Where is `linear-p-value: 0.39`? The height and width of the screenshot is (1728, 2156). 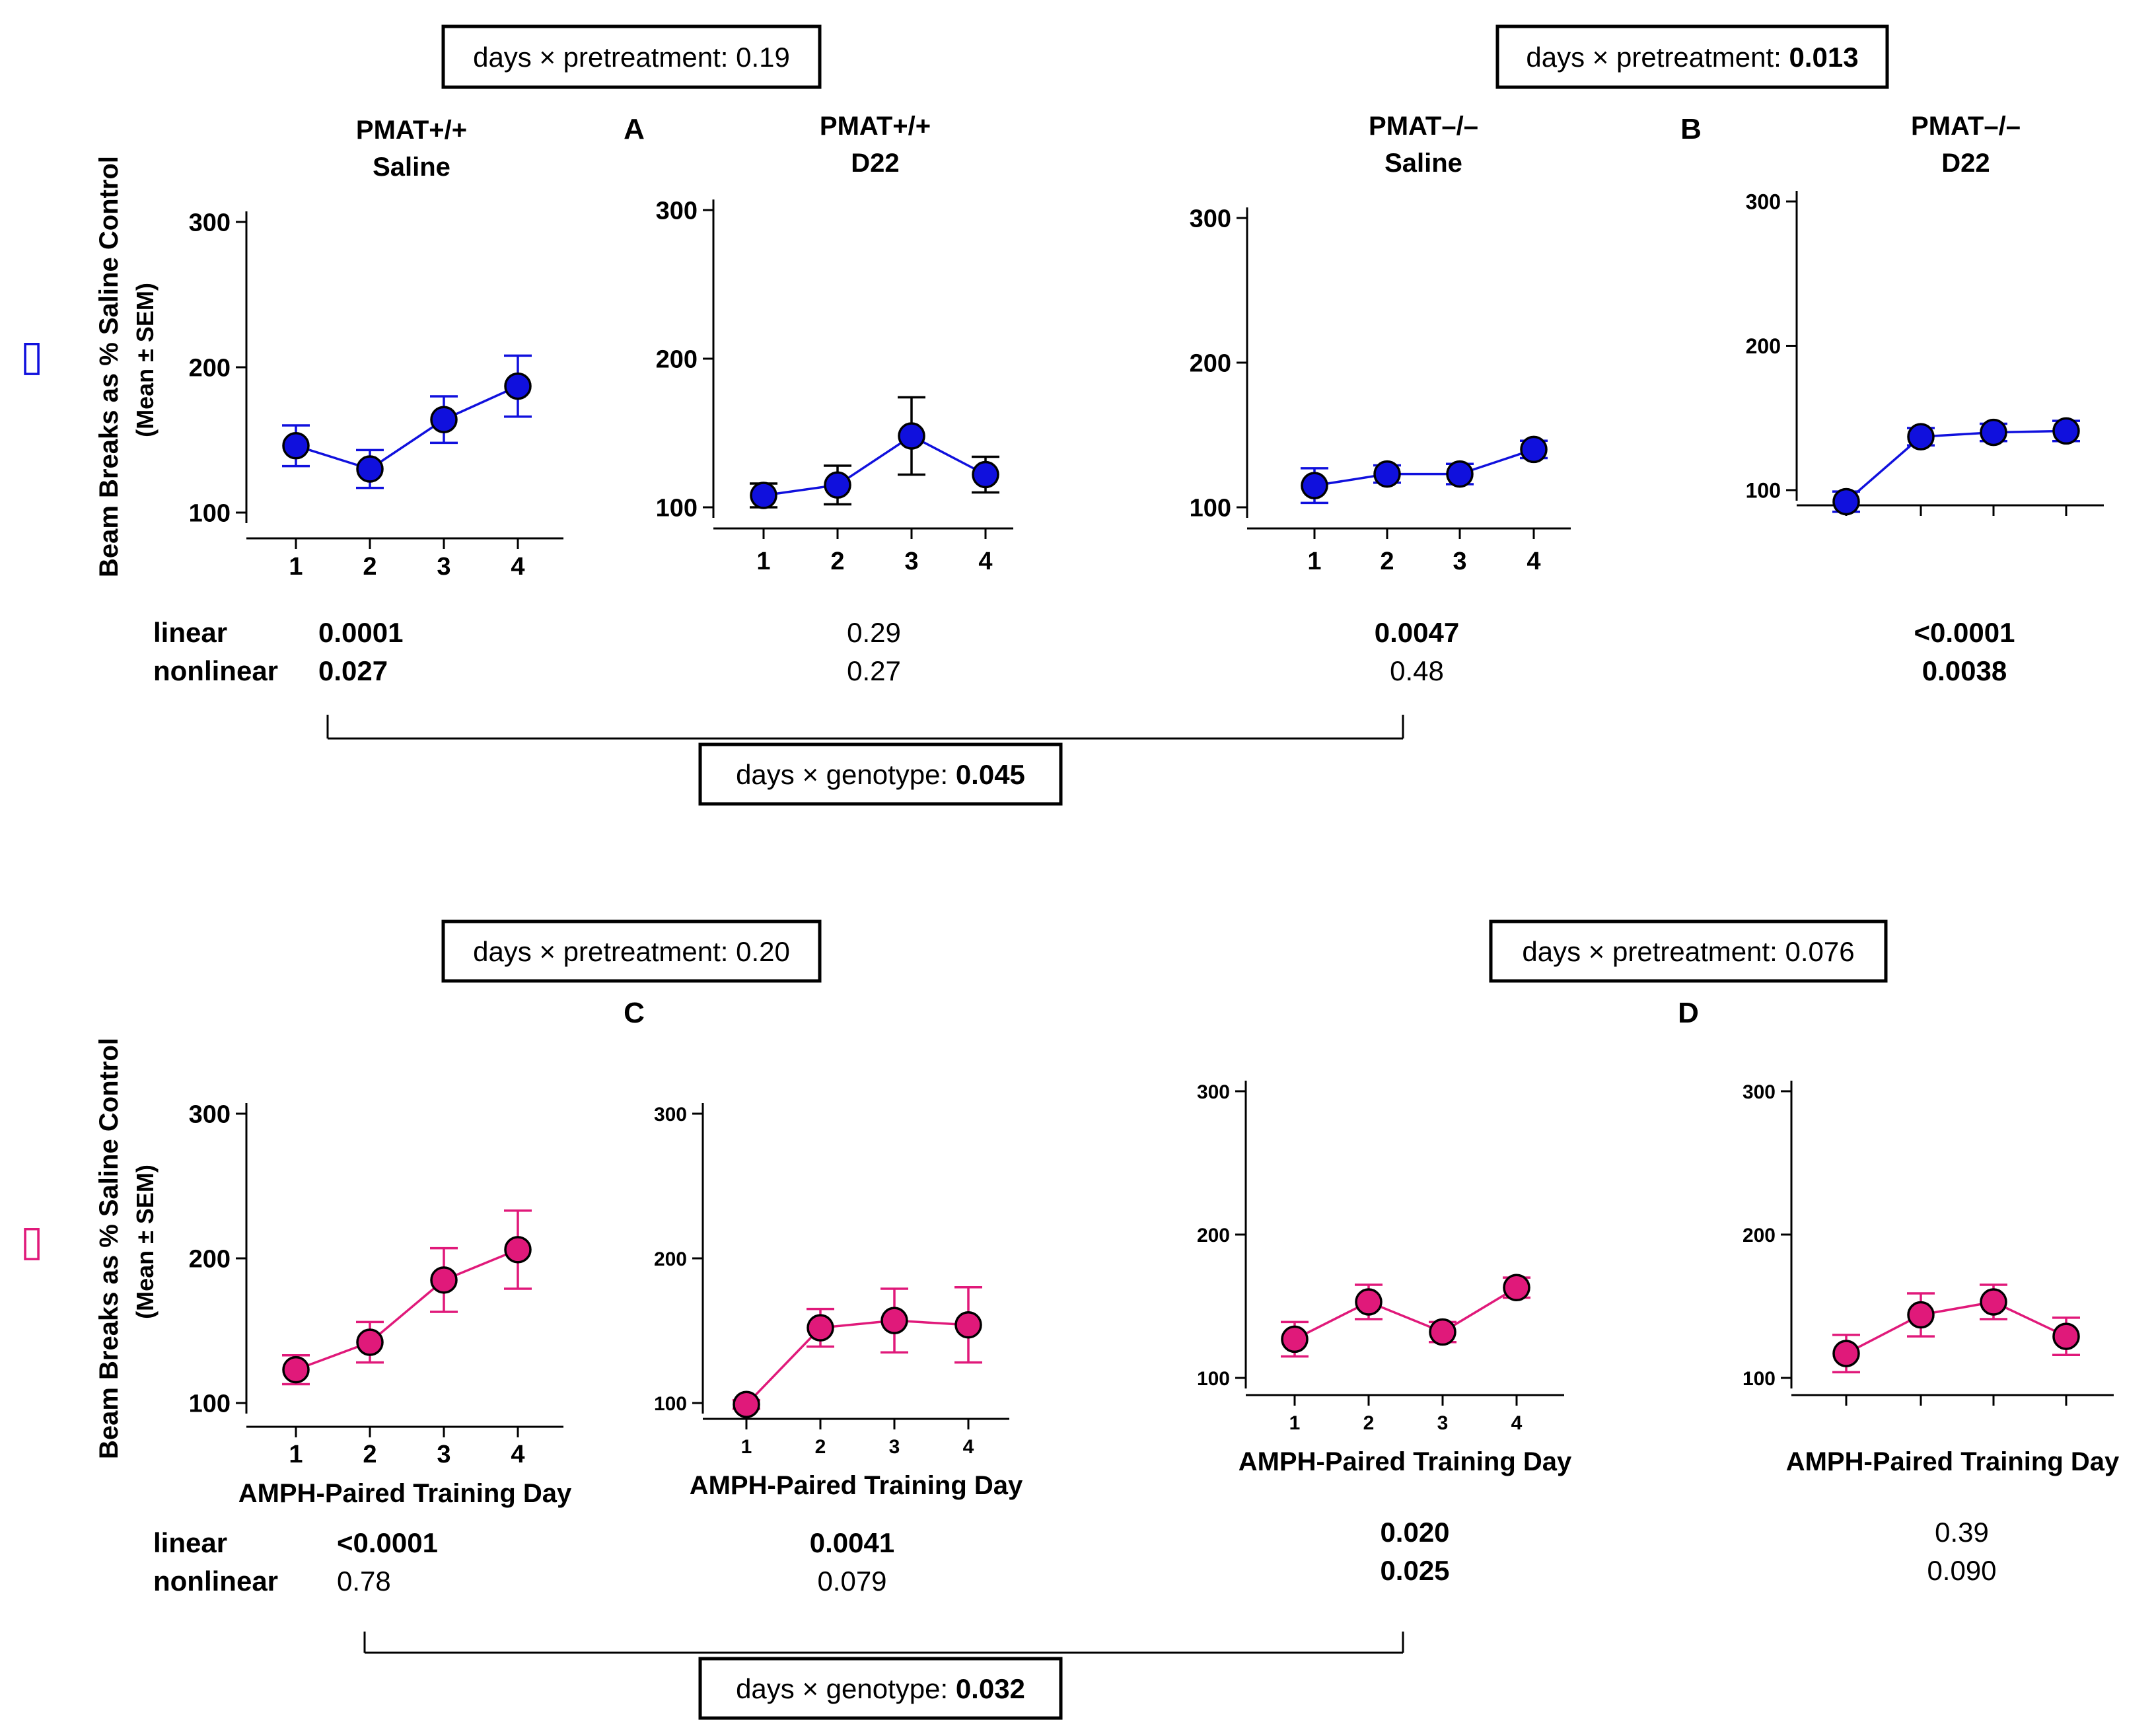 linear-p-value: 0.39 is located at coordinates (1962, 1532).